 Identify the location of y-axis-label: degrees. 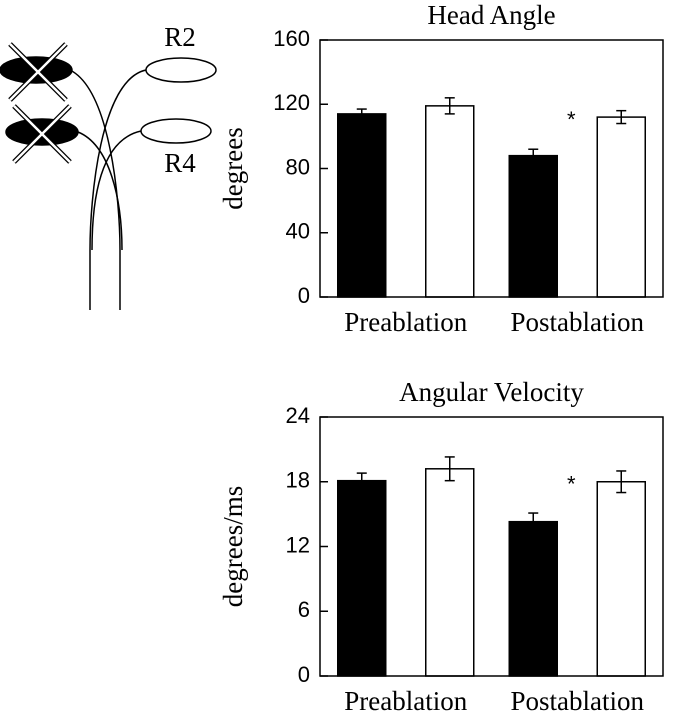
(233, 168).